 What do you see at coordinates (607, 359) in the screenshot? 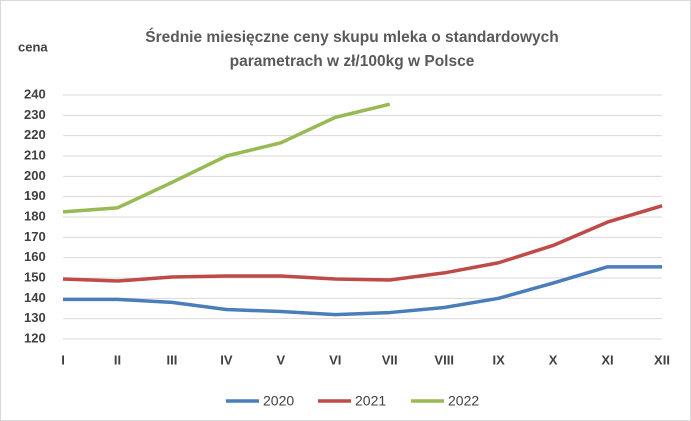
I see `x-tick-label: XI` at bounding box center [607, 359].